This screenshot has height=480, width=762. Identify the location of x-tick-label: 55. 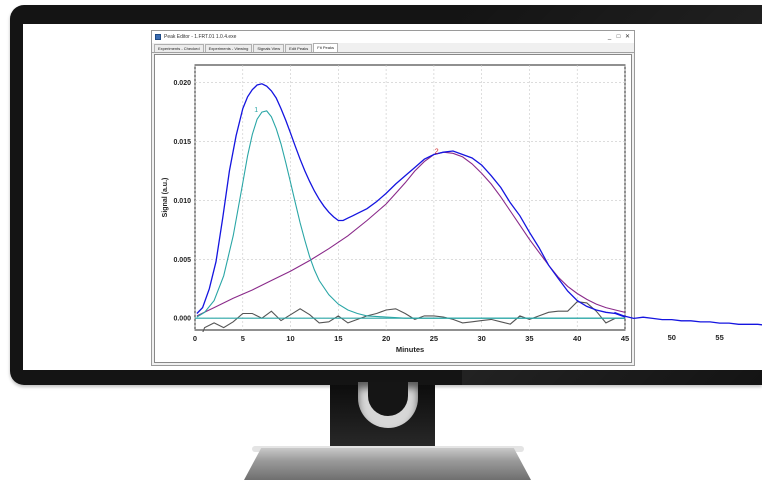
(719, 337).